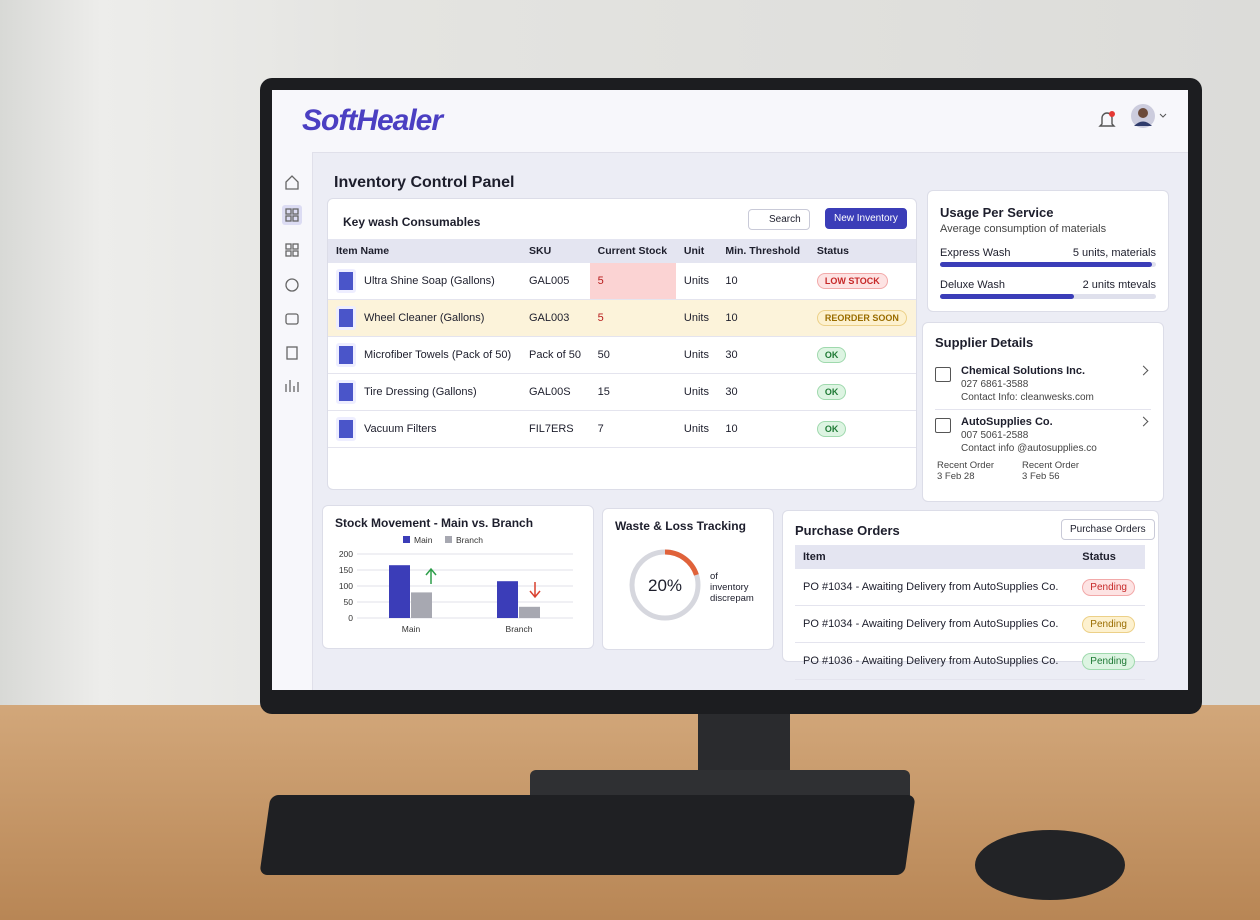 This screenshot has width=1260, height=920. What do you see at coordinates (431, 575) in the screenshot?
I see `trend-up-arrow` at bounding box center [431, 575].